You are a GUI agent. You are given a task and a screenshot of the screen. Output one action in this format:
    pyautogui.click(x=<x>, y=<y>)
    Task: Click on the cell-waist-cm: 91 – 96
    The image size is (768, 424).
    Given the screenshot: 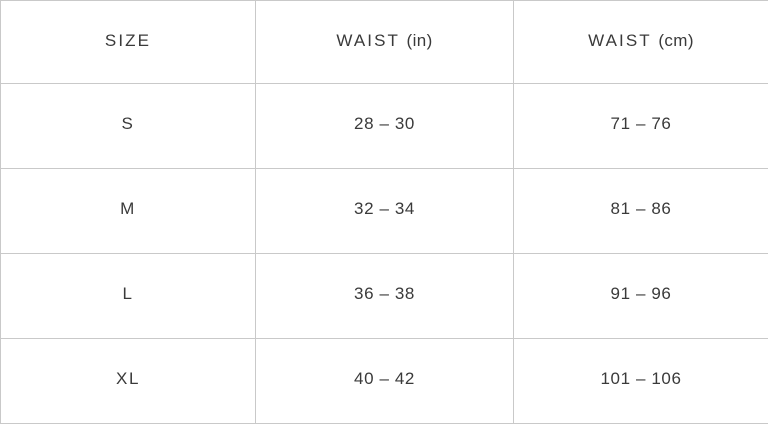 What is the action you would take?
    pyautogui.click(x=641, y=296)
    